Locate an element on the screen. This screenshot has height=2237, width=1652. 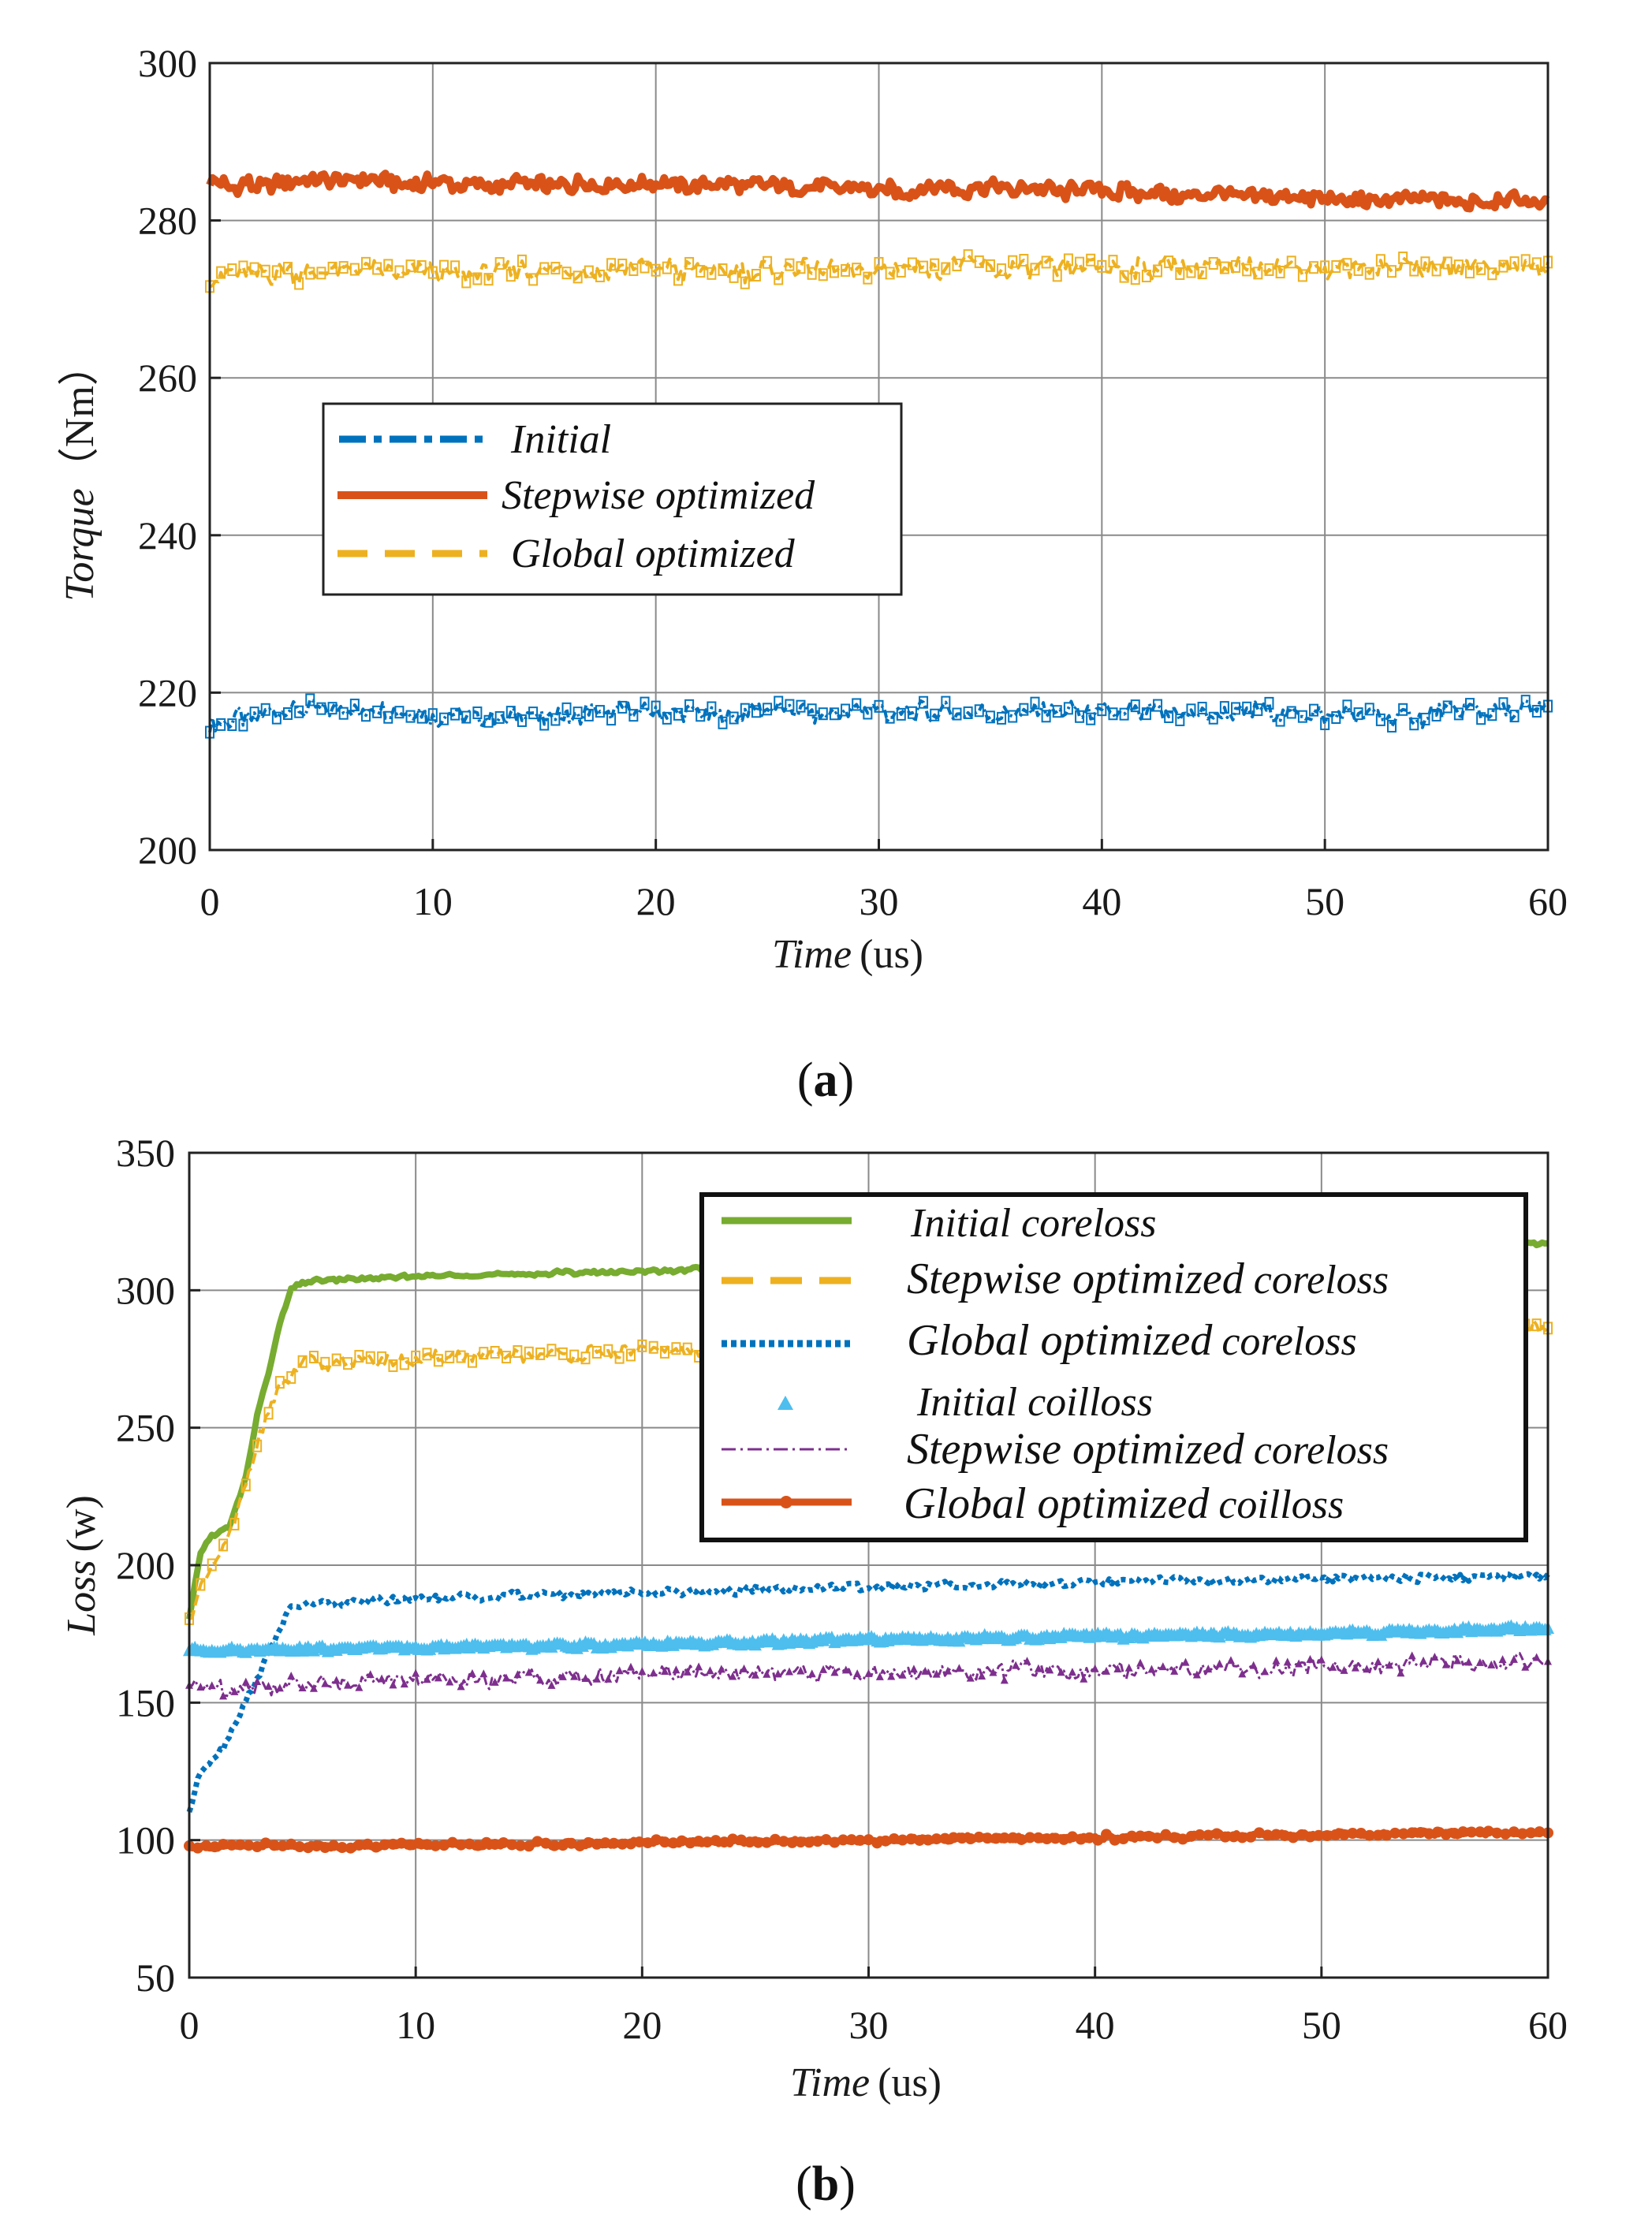
legend-label-stepwise: Stepwise optimized is located at coordinates (658, 495).